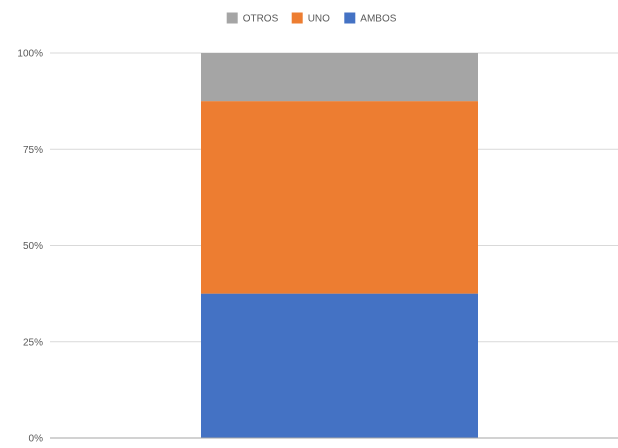  What do you see at coordinates (339, 77) in the screenshot?
I see `bar-segment-otros` at bounding box center [339, 77].